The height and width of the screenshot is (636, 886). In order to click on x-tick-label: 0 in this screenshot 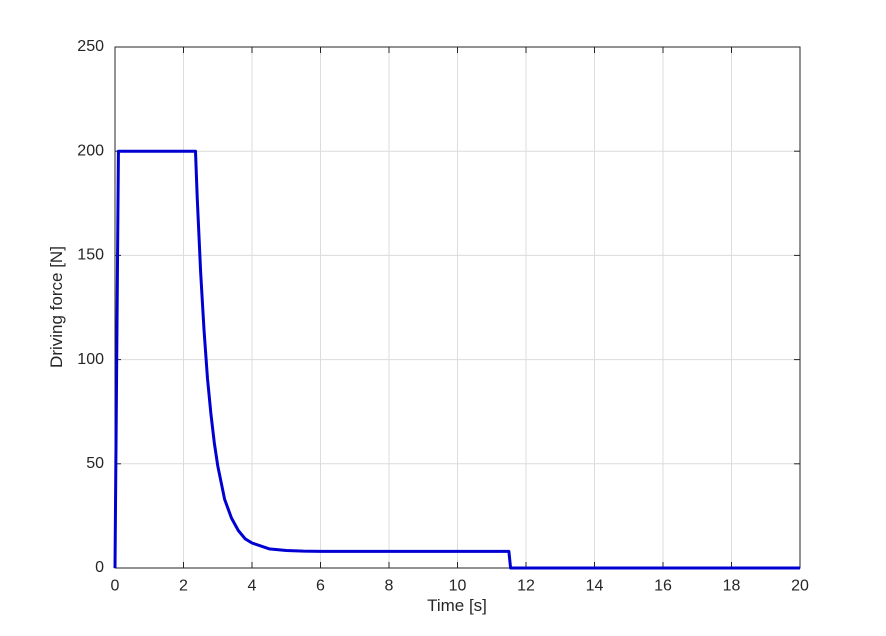, I will do `click(115, 585)`.